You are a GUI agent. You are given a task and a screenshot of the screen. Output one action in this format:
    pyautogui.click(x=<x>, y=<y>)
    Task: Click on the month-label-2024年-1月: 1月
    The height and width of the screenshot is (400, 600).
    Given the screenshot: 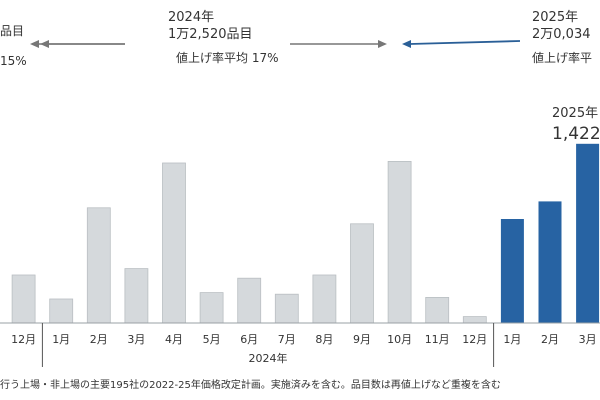 What is the action you would take?
    pyautogui.click(x=61, y=339)
    